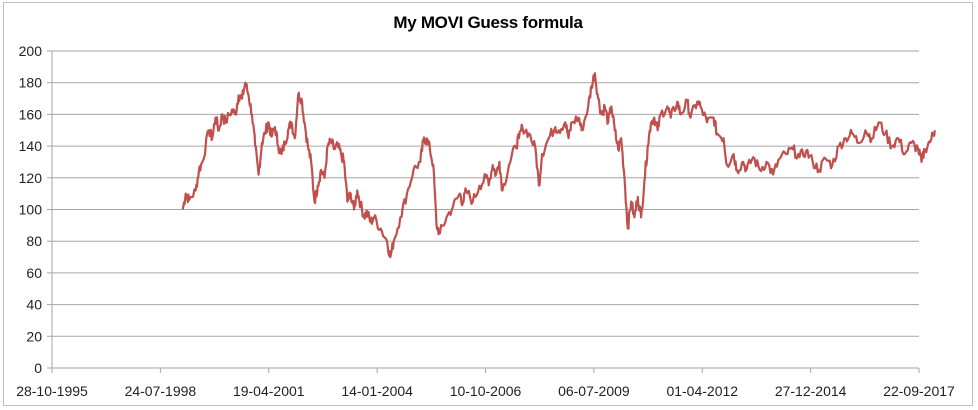 The width and height of the screenshot is (978, 410). Describe the element at coordinates (31, 51) in the screenshot. I see `y-tick-label: 200` at that location.